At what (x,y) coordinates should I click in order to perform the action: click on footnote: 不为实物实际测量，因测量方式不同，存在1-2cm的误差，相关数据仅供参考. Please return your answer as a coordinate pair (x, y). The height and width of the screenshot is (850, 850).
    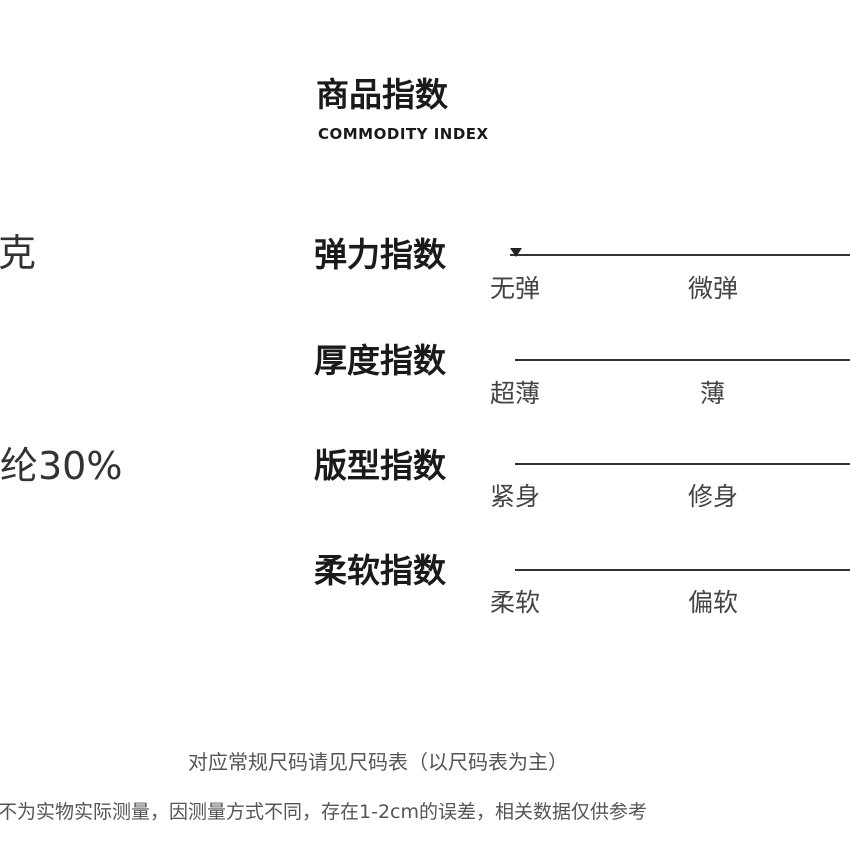
    Looking at the image, I should click on (323, 812).